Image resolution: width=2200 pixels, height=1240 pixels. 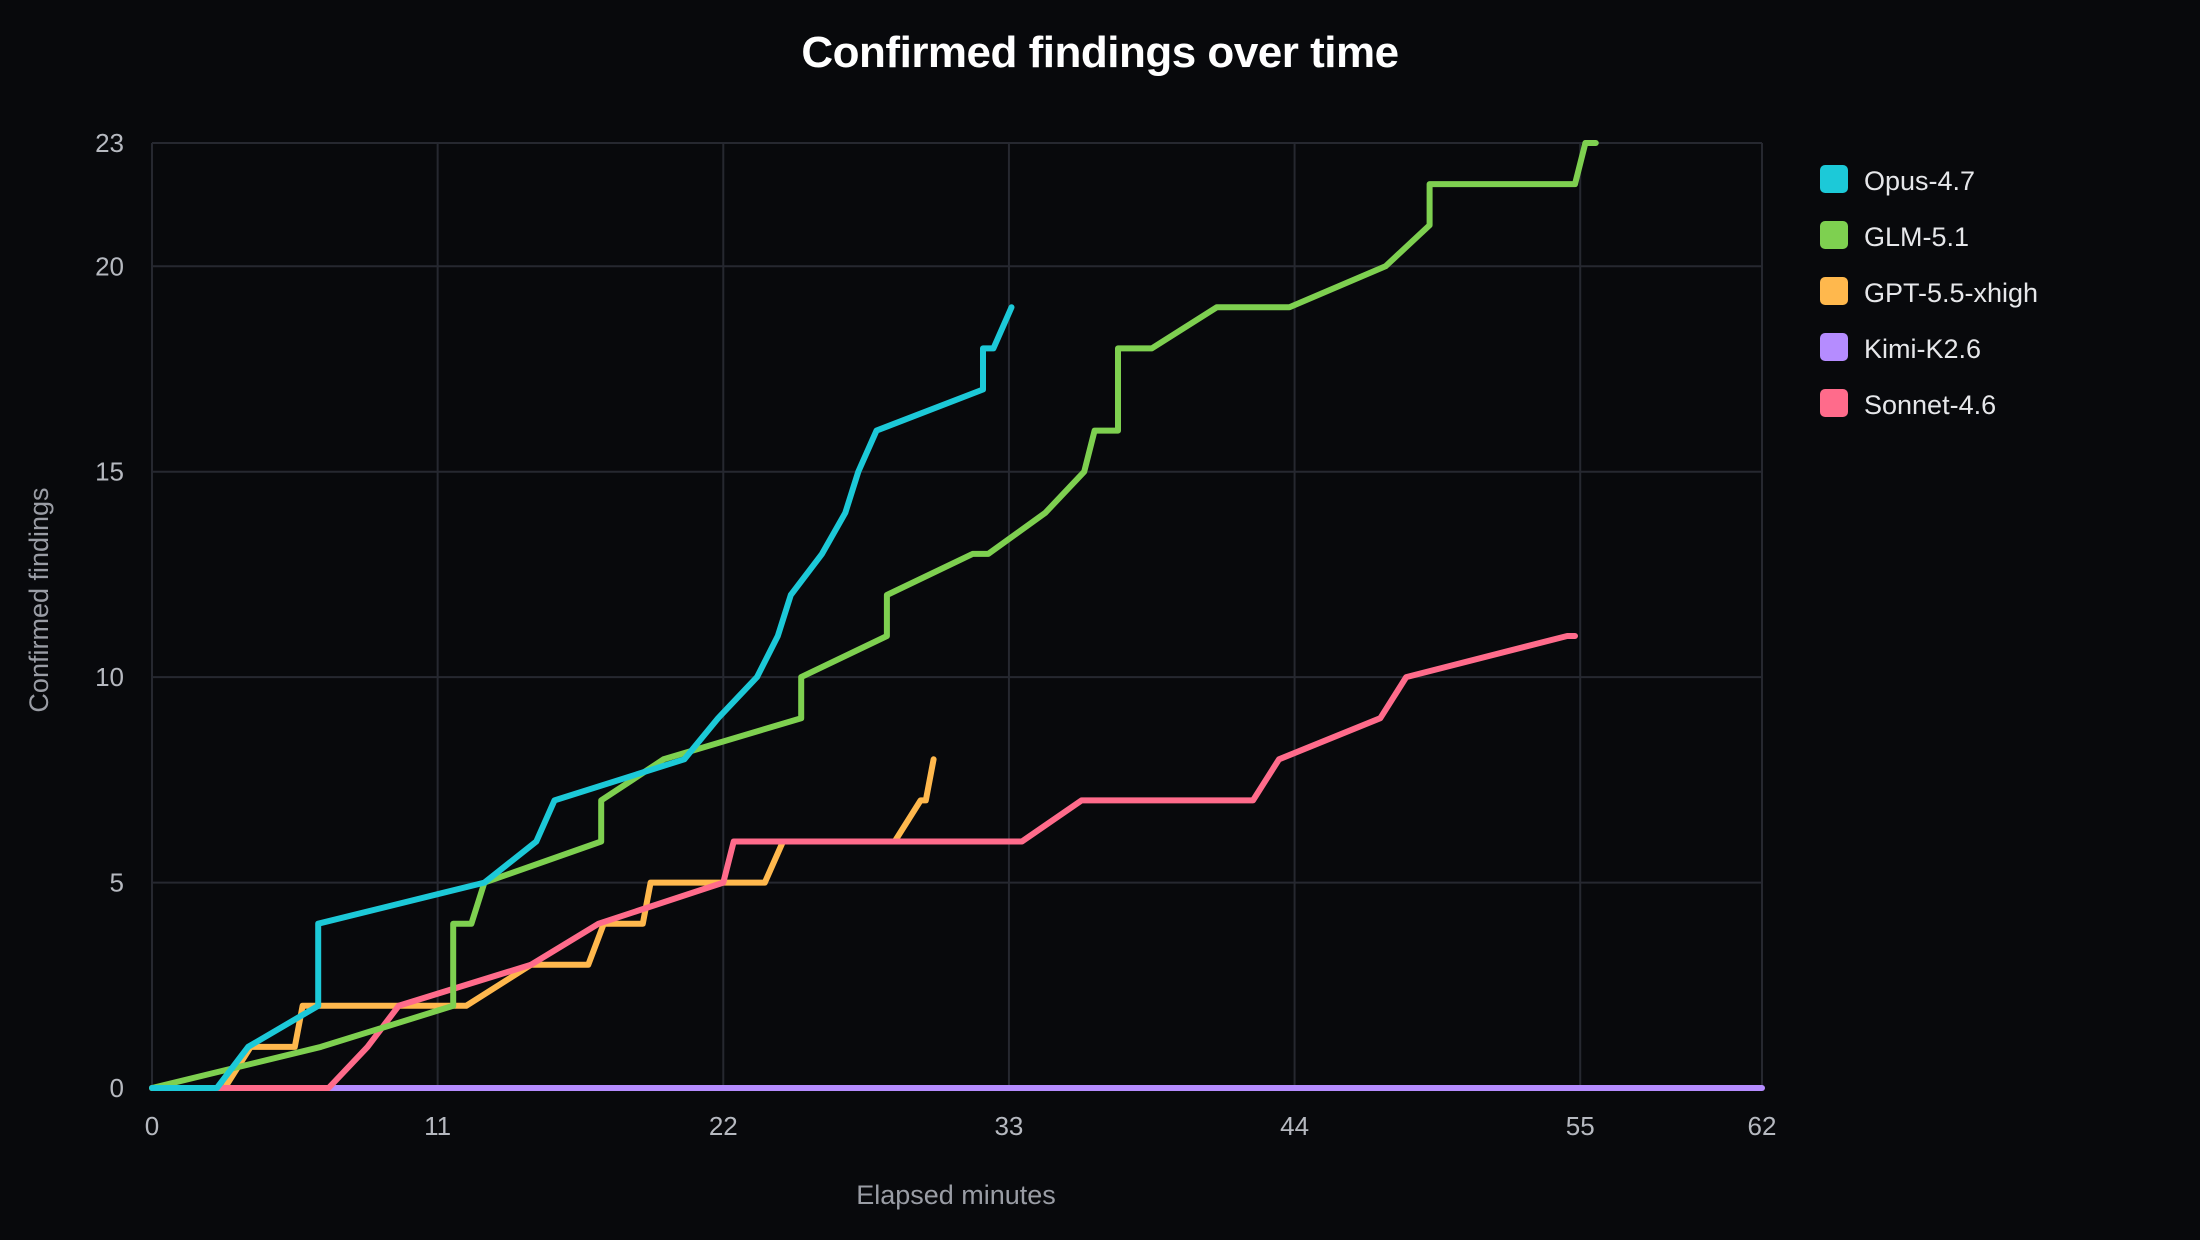 I want to click on x-tick-label: 55, so click(x=1580, y=1126).